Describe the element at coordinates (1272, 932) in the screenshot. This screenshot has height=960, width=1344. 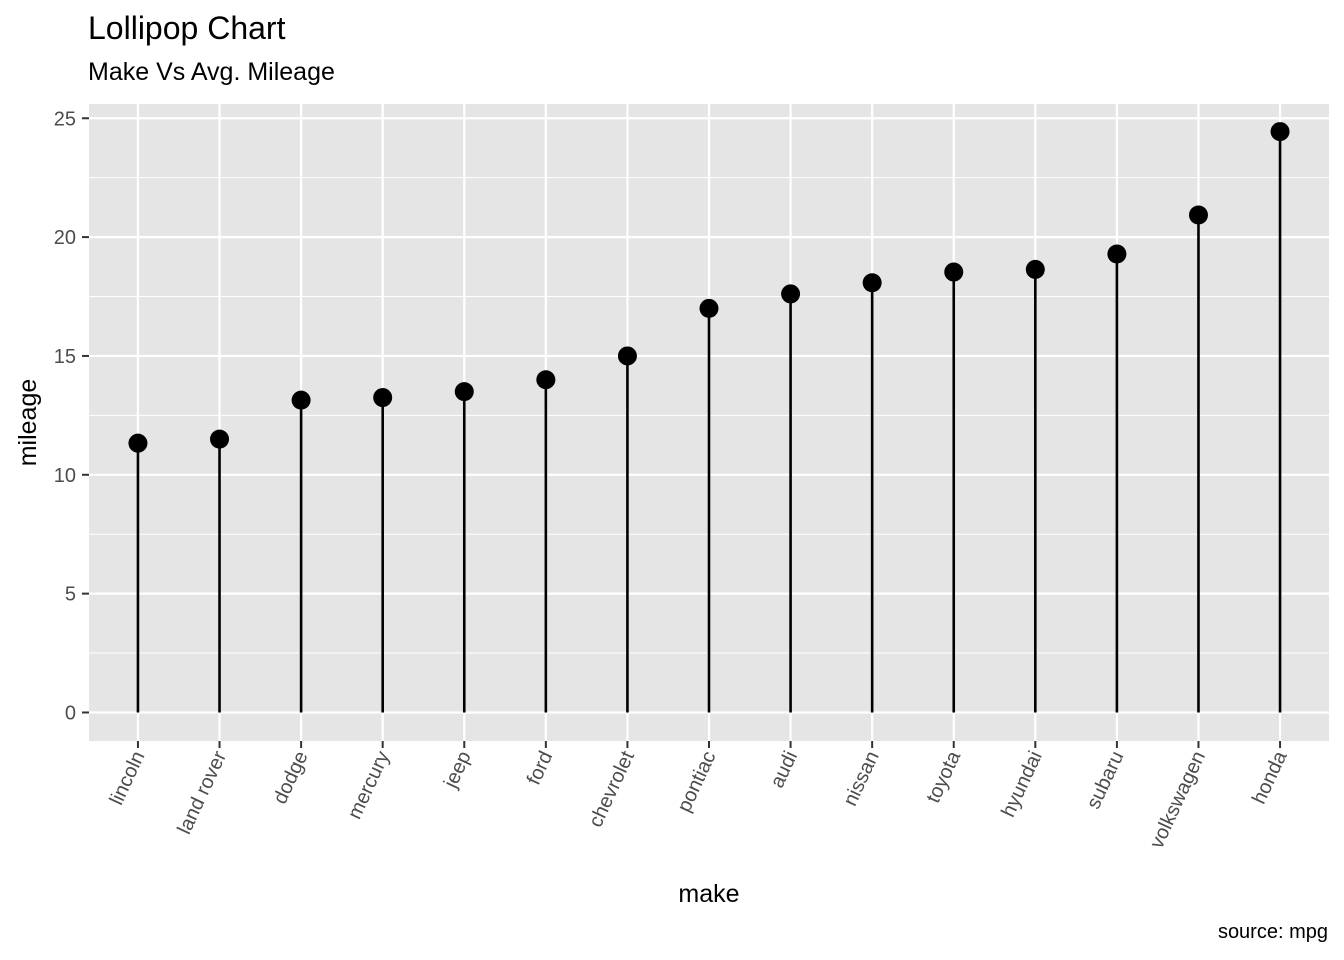
I see `chart-caption: source: mpg` at that location.